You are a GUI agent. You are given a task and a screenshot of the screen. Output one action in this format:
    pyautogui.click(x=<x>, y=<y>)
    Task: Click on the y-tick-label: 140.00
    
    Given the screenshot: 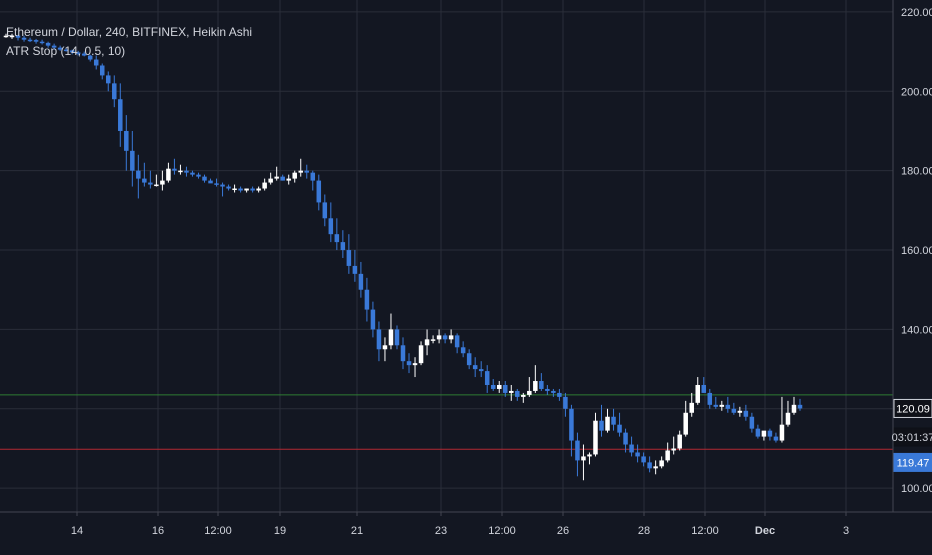 What is the action you would take?
    pyautogui.click(x=916, y=330)
    